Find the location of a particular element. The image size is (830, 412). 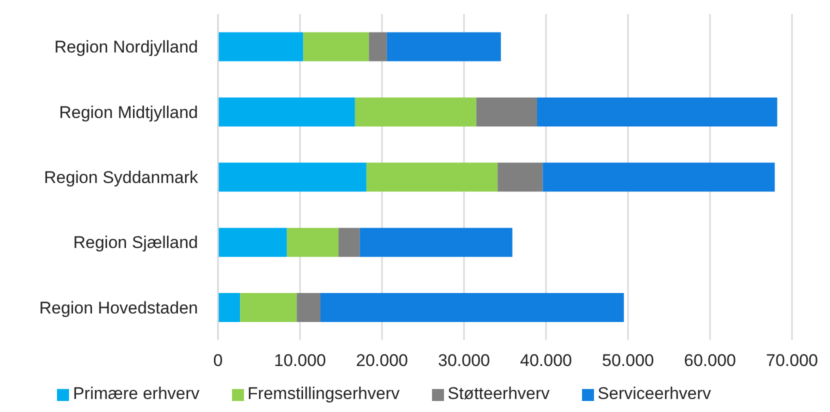

x-tick-label: 60.000 is located at coordinates (710, 360).